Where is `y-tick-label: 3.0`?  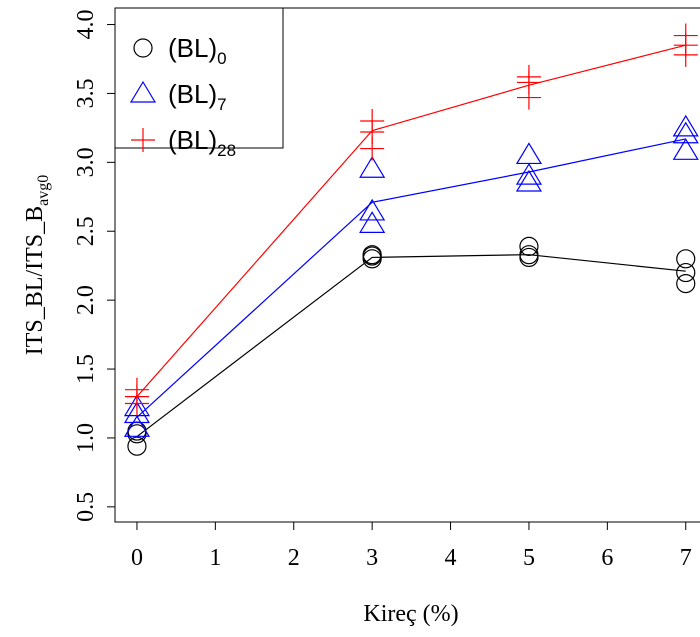 y-tick-label: 3.0 is located at coordinates (86, 162).